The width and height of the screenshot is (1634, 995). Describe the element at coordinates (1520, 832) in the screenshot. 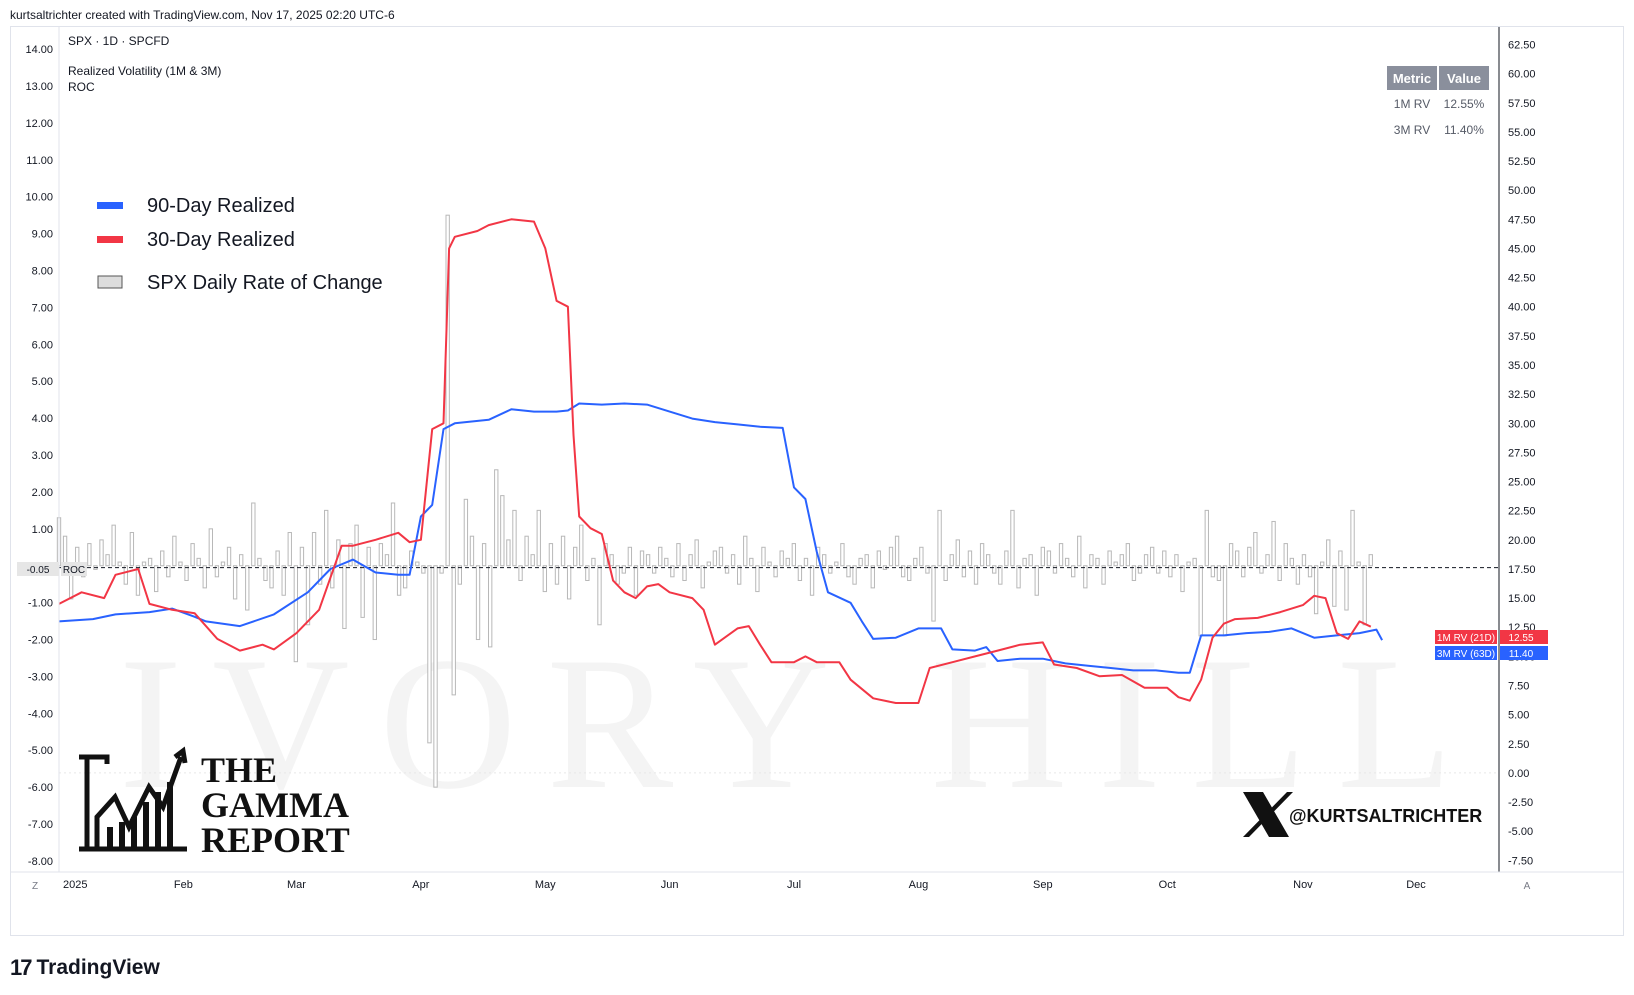

I see `right-tick-label: -5.00` at that location.